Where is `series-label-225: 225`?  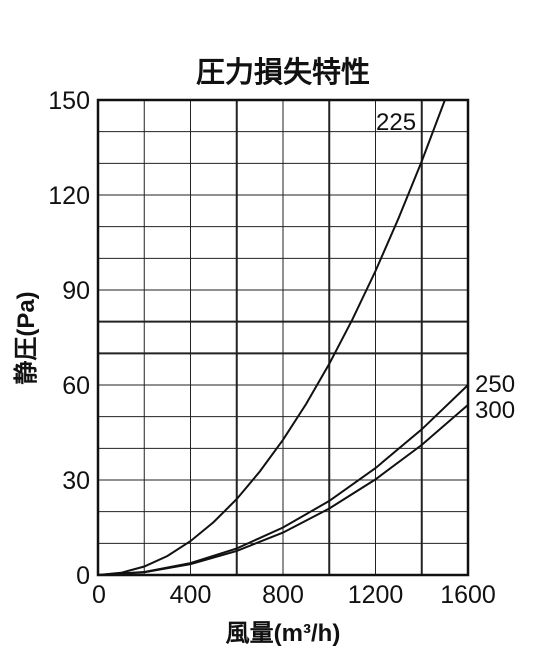 series-label-225: 225 is located at coordinates (396, 122).